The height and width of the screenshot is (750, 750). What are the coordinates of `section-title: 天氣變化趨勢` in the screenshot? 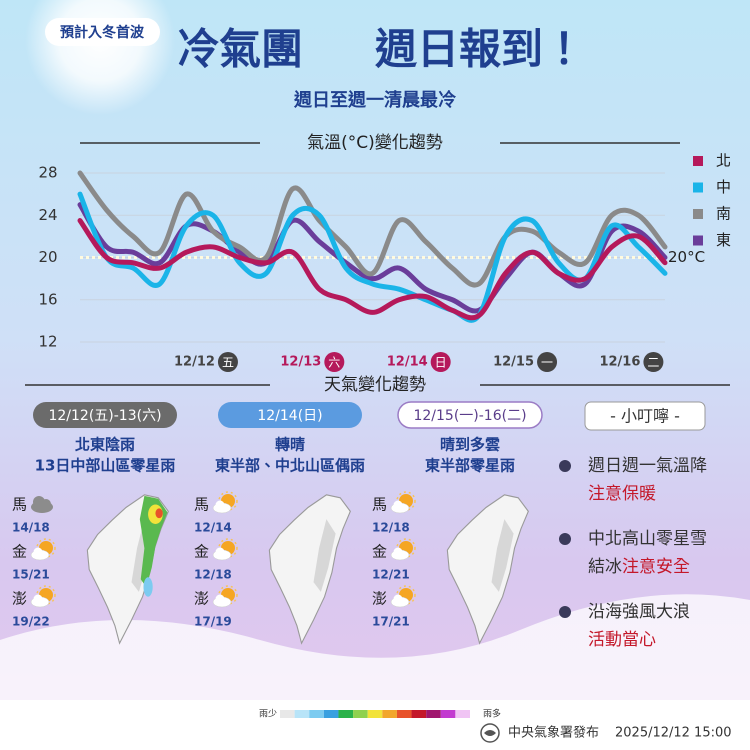 It's located at (375, 385).